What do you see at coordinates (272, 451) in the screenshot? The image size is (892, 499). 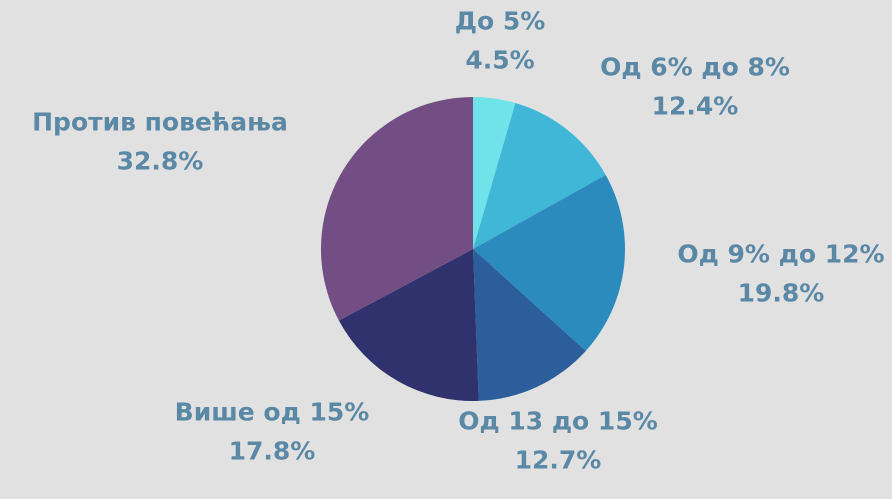 I see `slice-value-label: 17.8%` at bounding box center [272, 451].